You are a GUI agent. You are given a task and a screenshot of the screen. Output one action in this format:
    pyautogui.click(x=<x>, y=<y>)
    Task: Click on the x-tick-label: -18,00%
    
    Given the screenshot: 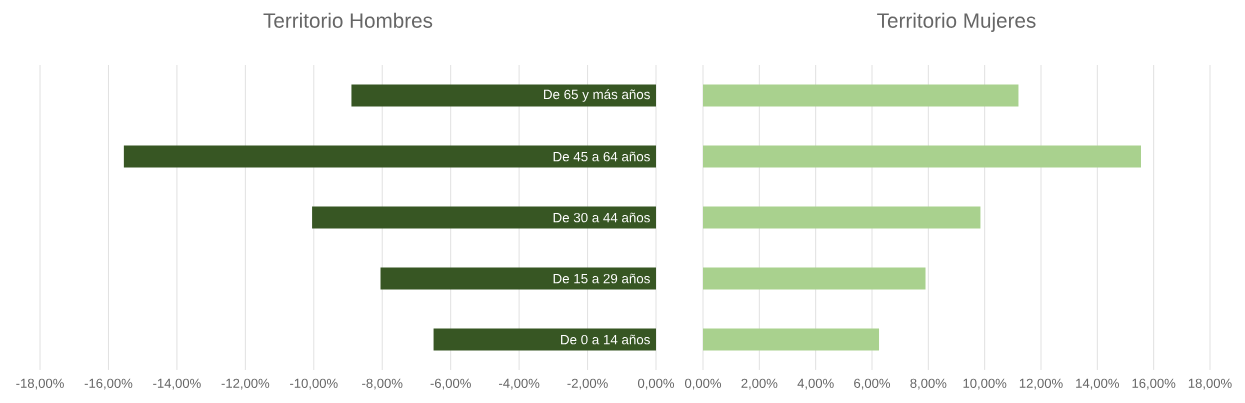 What is the action you would take?
    pyautogui.click(x=40, y=384)
    